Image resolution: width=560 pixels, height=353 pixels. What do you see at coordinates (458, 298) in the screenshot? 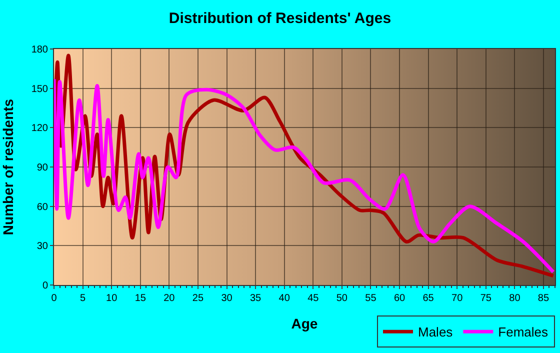
I see `x-tick-label: 70` at bounding box center [458, 298].